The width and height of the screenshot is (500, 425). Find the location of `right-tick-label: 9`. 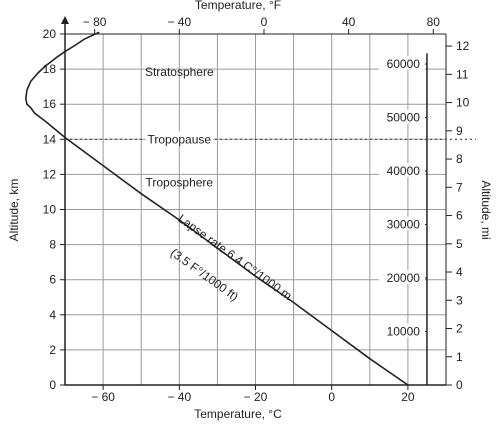

right-tick-label: 9 is located at coordinates (459, 131).